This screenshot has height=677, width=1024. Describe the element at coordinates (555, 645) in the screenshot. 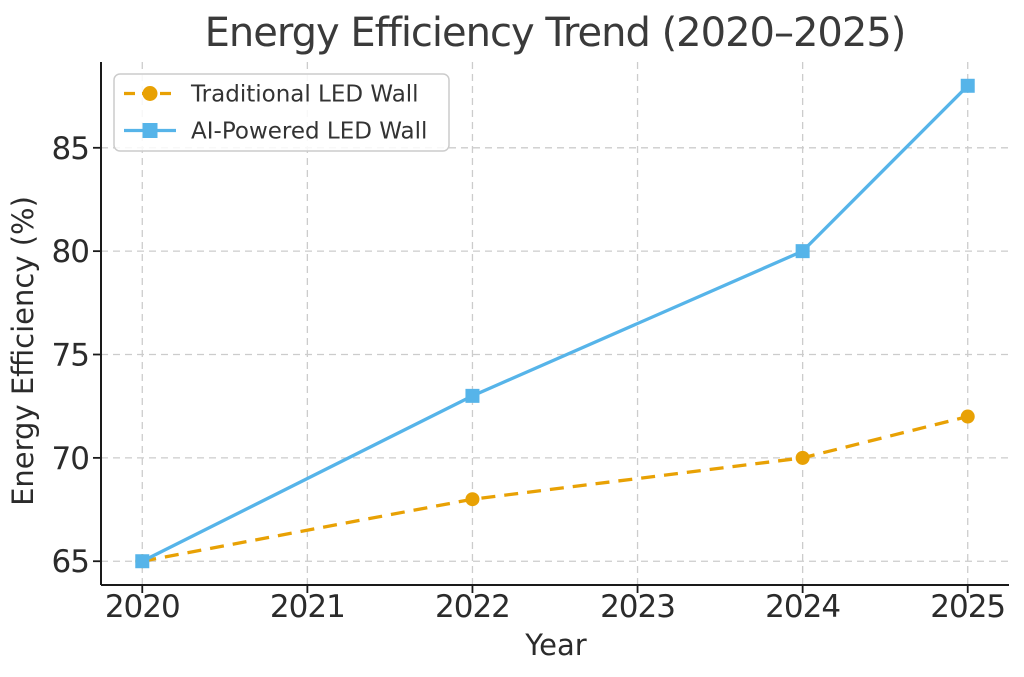

I see `x-axis-label: Year` at that location.